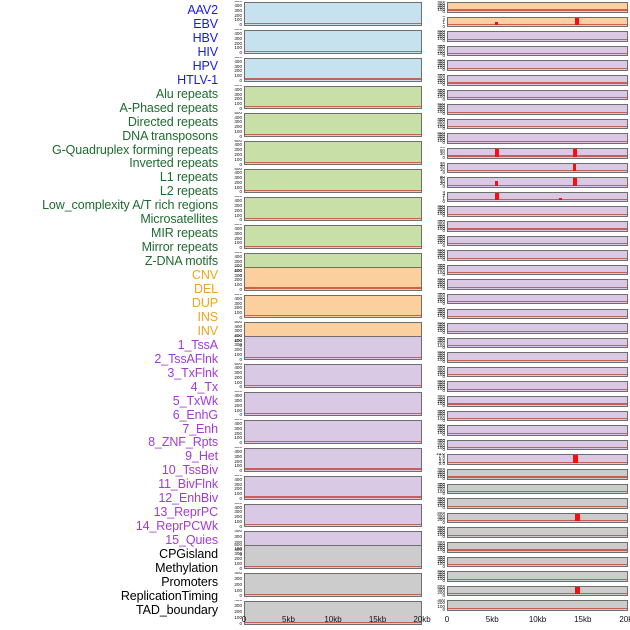  Describe the element at coordinates (130, 205) in the screenshot. I see `track-label: Low_complexity A/T rich regions` at that location.